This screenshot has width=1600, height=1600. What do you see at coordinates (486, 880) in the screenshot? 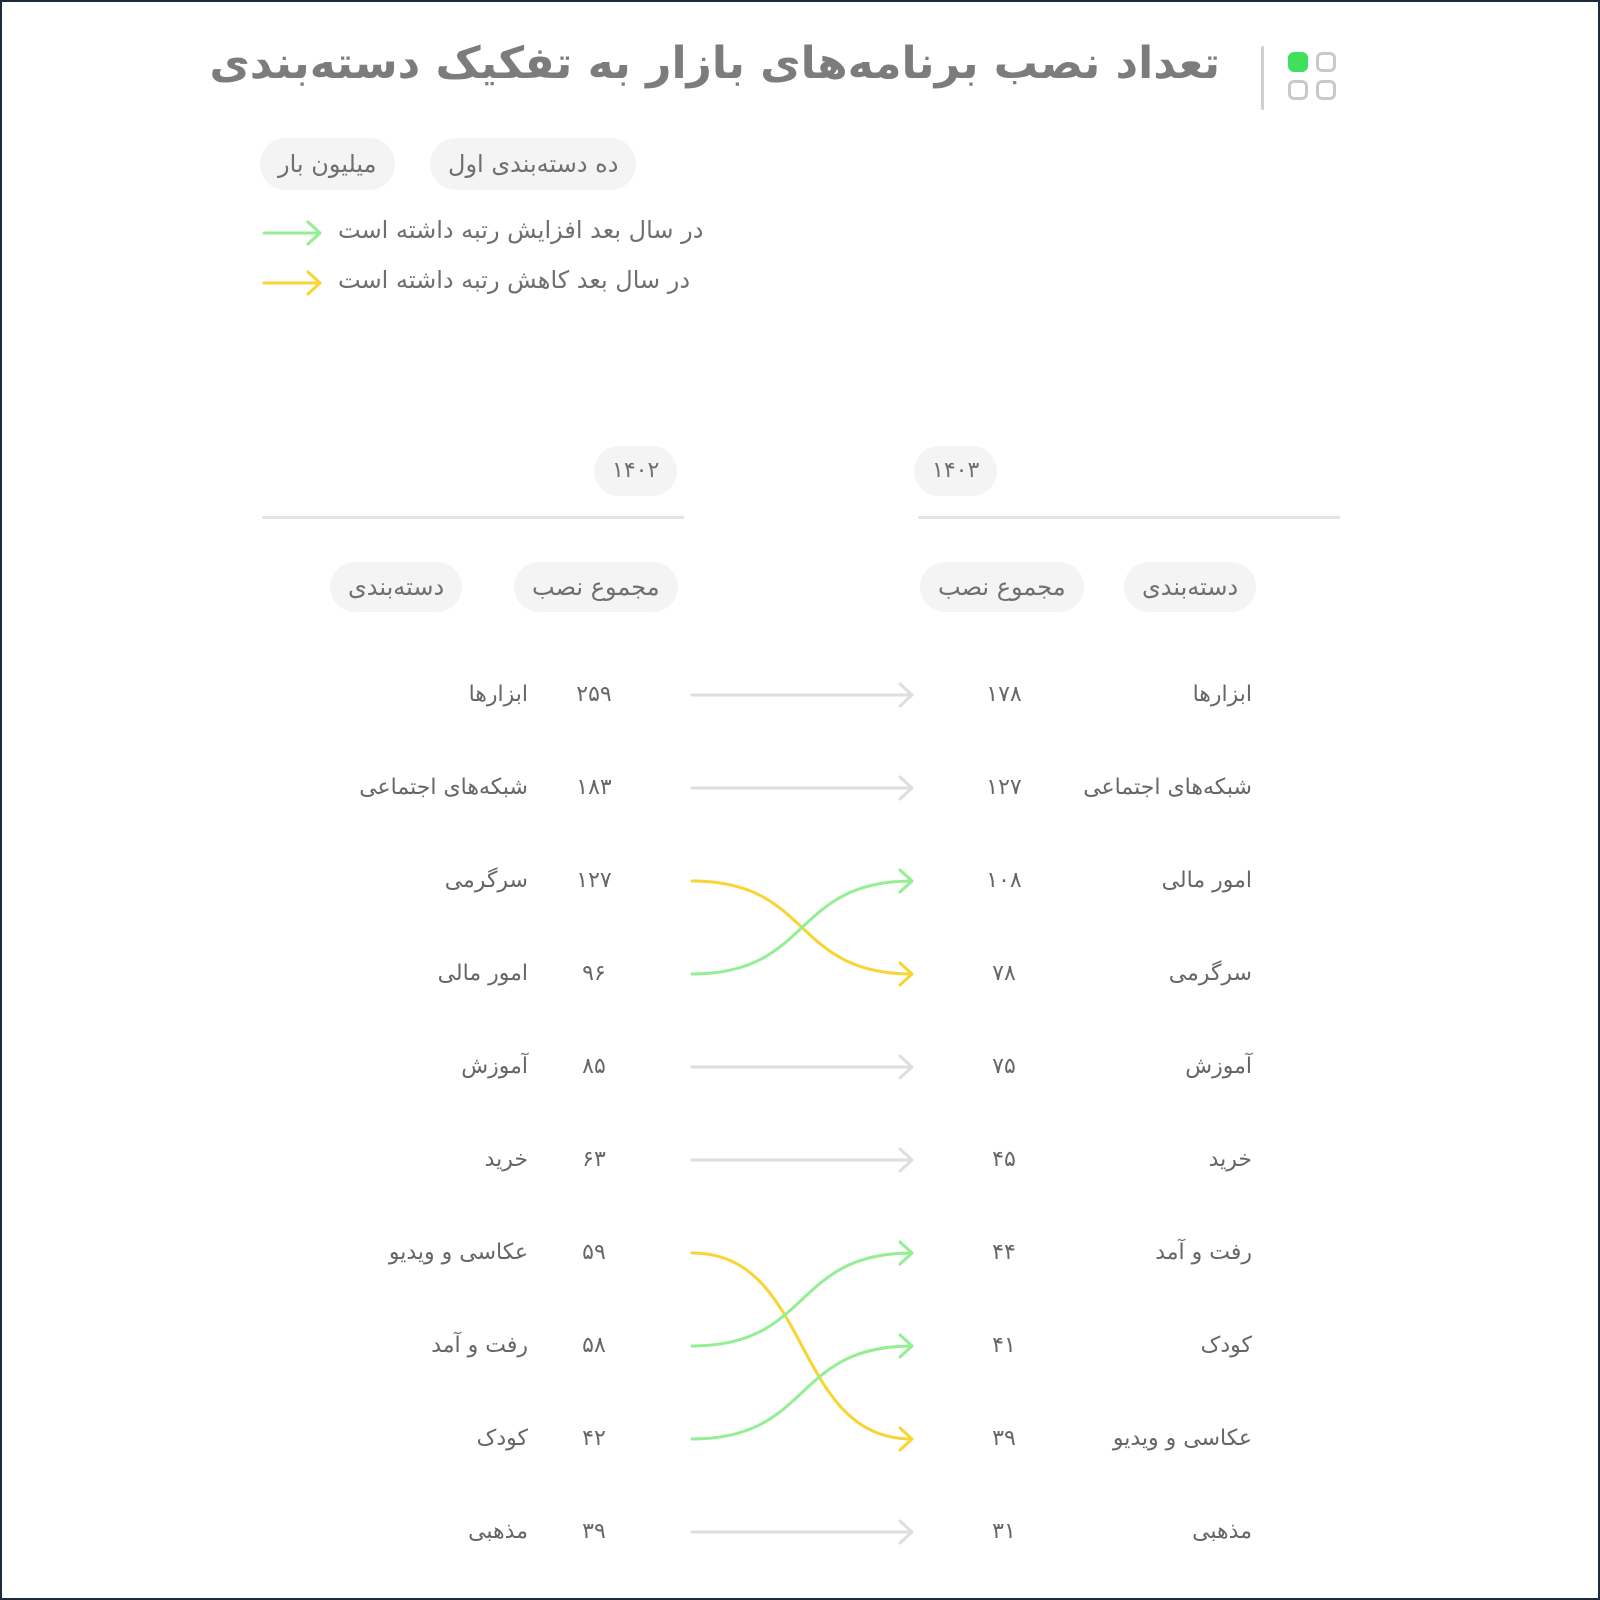
I see `category-1402: سرگرمی` at bounding box center [486, 880].